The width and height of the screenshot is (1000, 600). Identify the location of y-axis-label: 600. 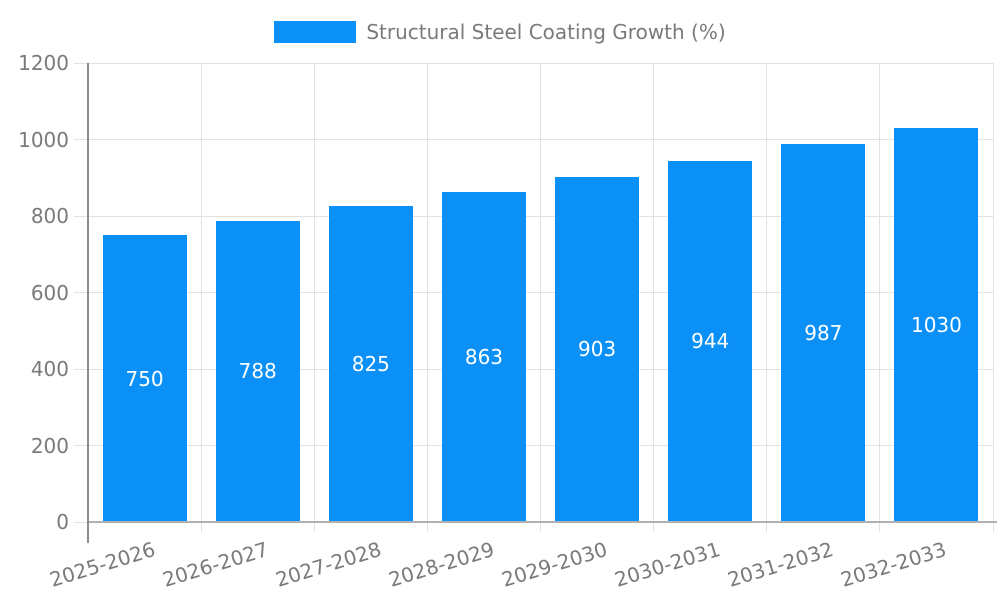
(49, 292).